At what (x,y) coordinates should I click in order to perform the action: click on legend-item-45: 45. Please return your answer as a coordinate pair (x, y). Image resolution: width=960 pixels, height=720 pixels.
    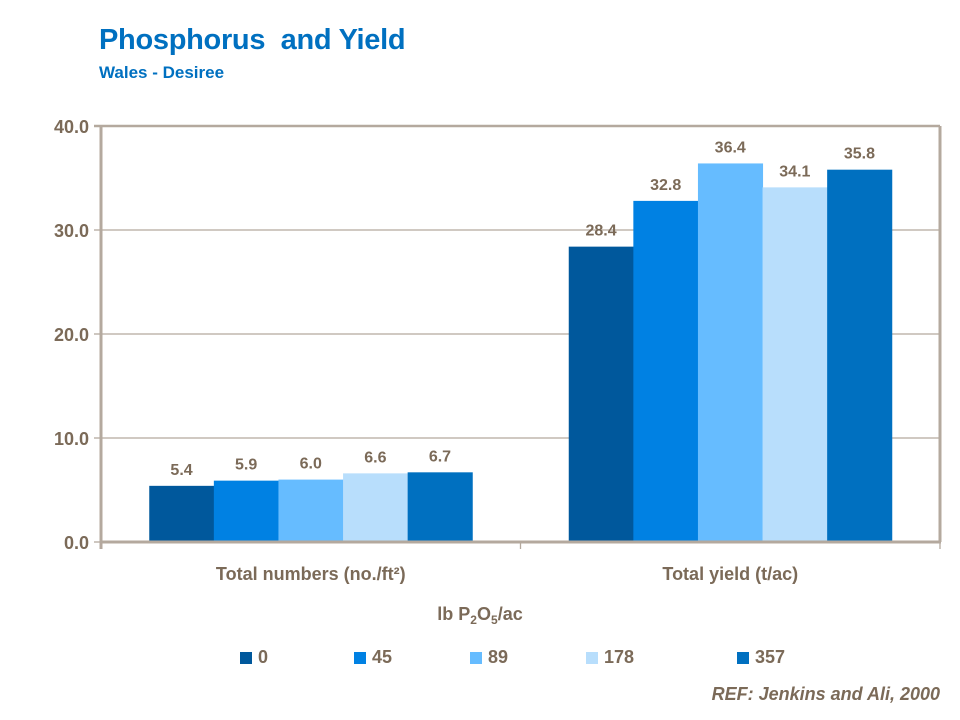
    Looking at the image, I should click on (373, 657).